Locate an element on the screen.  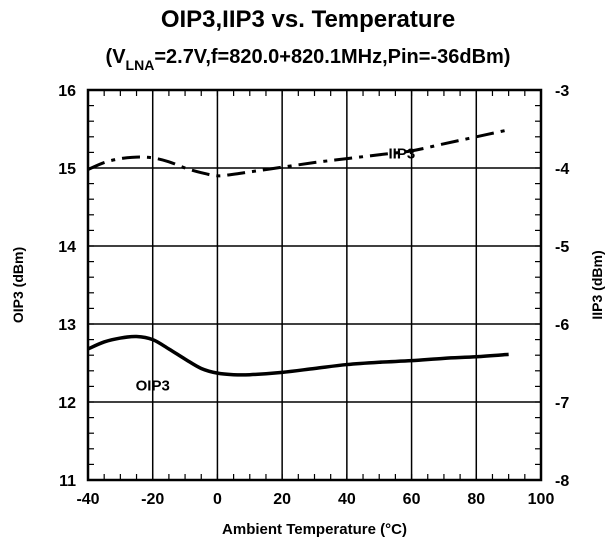
subtitle-prefix: (V is located at coordinates (115, 57).